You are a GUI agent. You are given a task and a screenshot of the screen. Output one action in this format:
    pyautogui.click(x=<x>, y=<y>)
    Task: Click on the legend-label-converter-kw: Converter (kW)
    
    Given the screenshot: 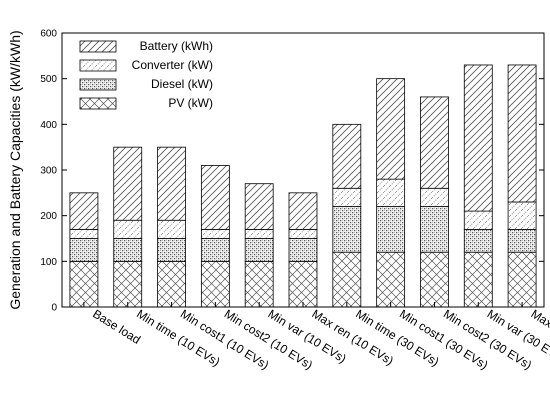 What is the action you would take?
    pyautogui.click(x=172, y=65)
    